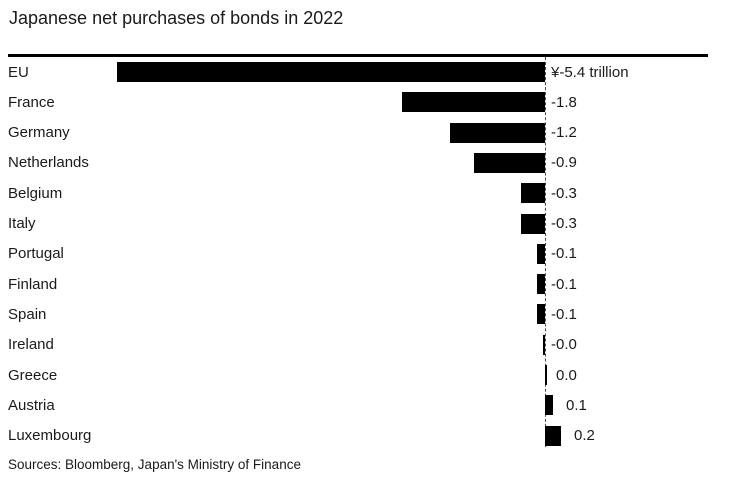  I want to click on value-label: -0.9, so click(564, 163).